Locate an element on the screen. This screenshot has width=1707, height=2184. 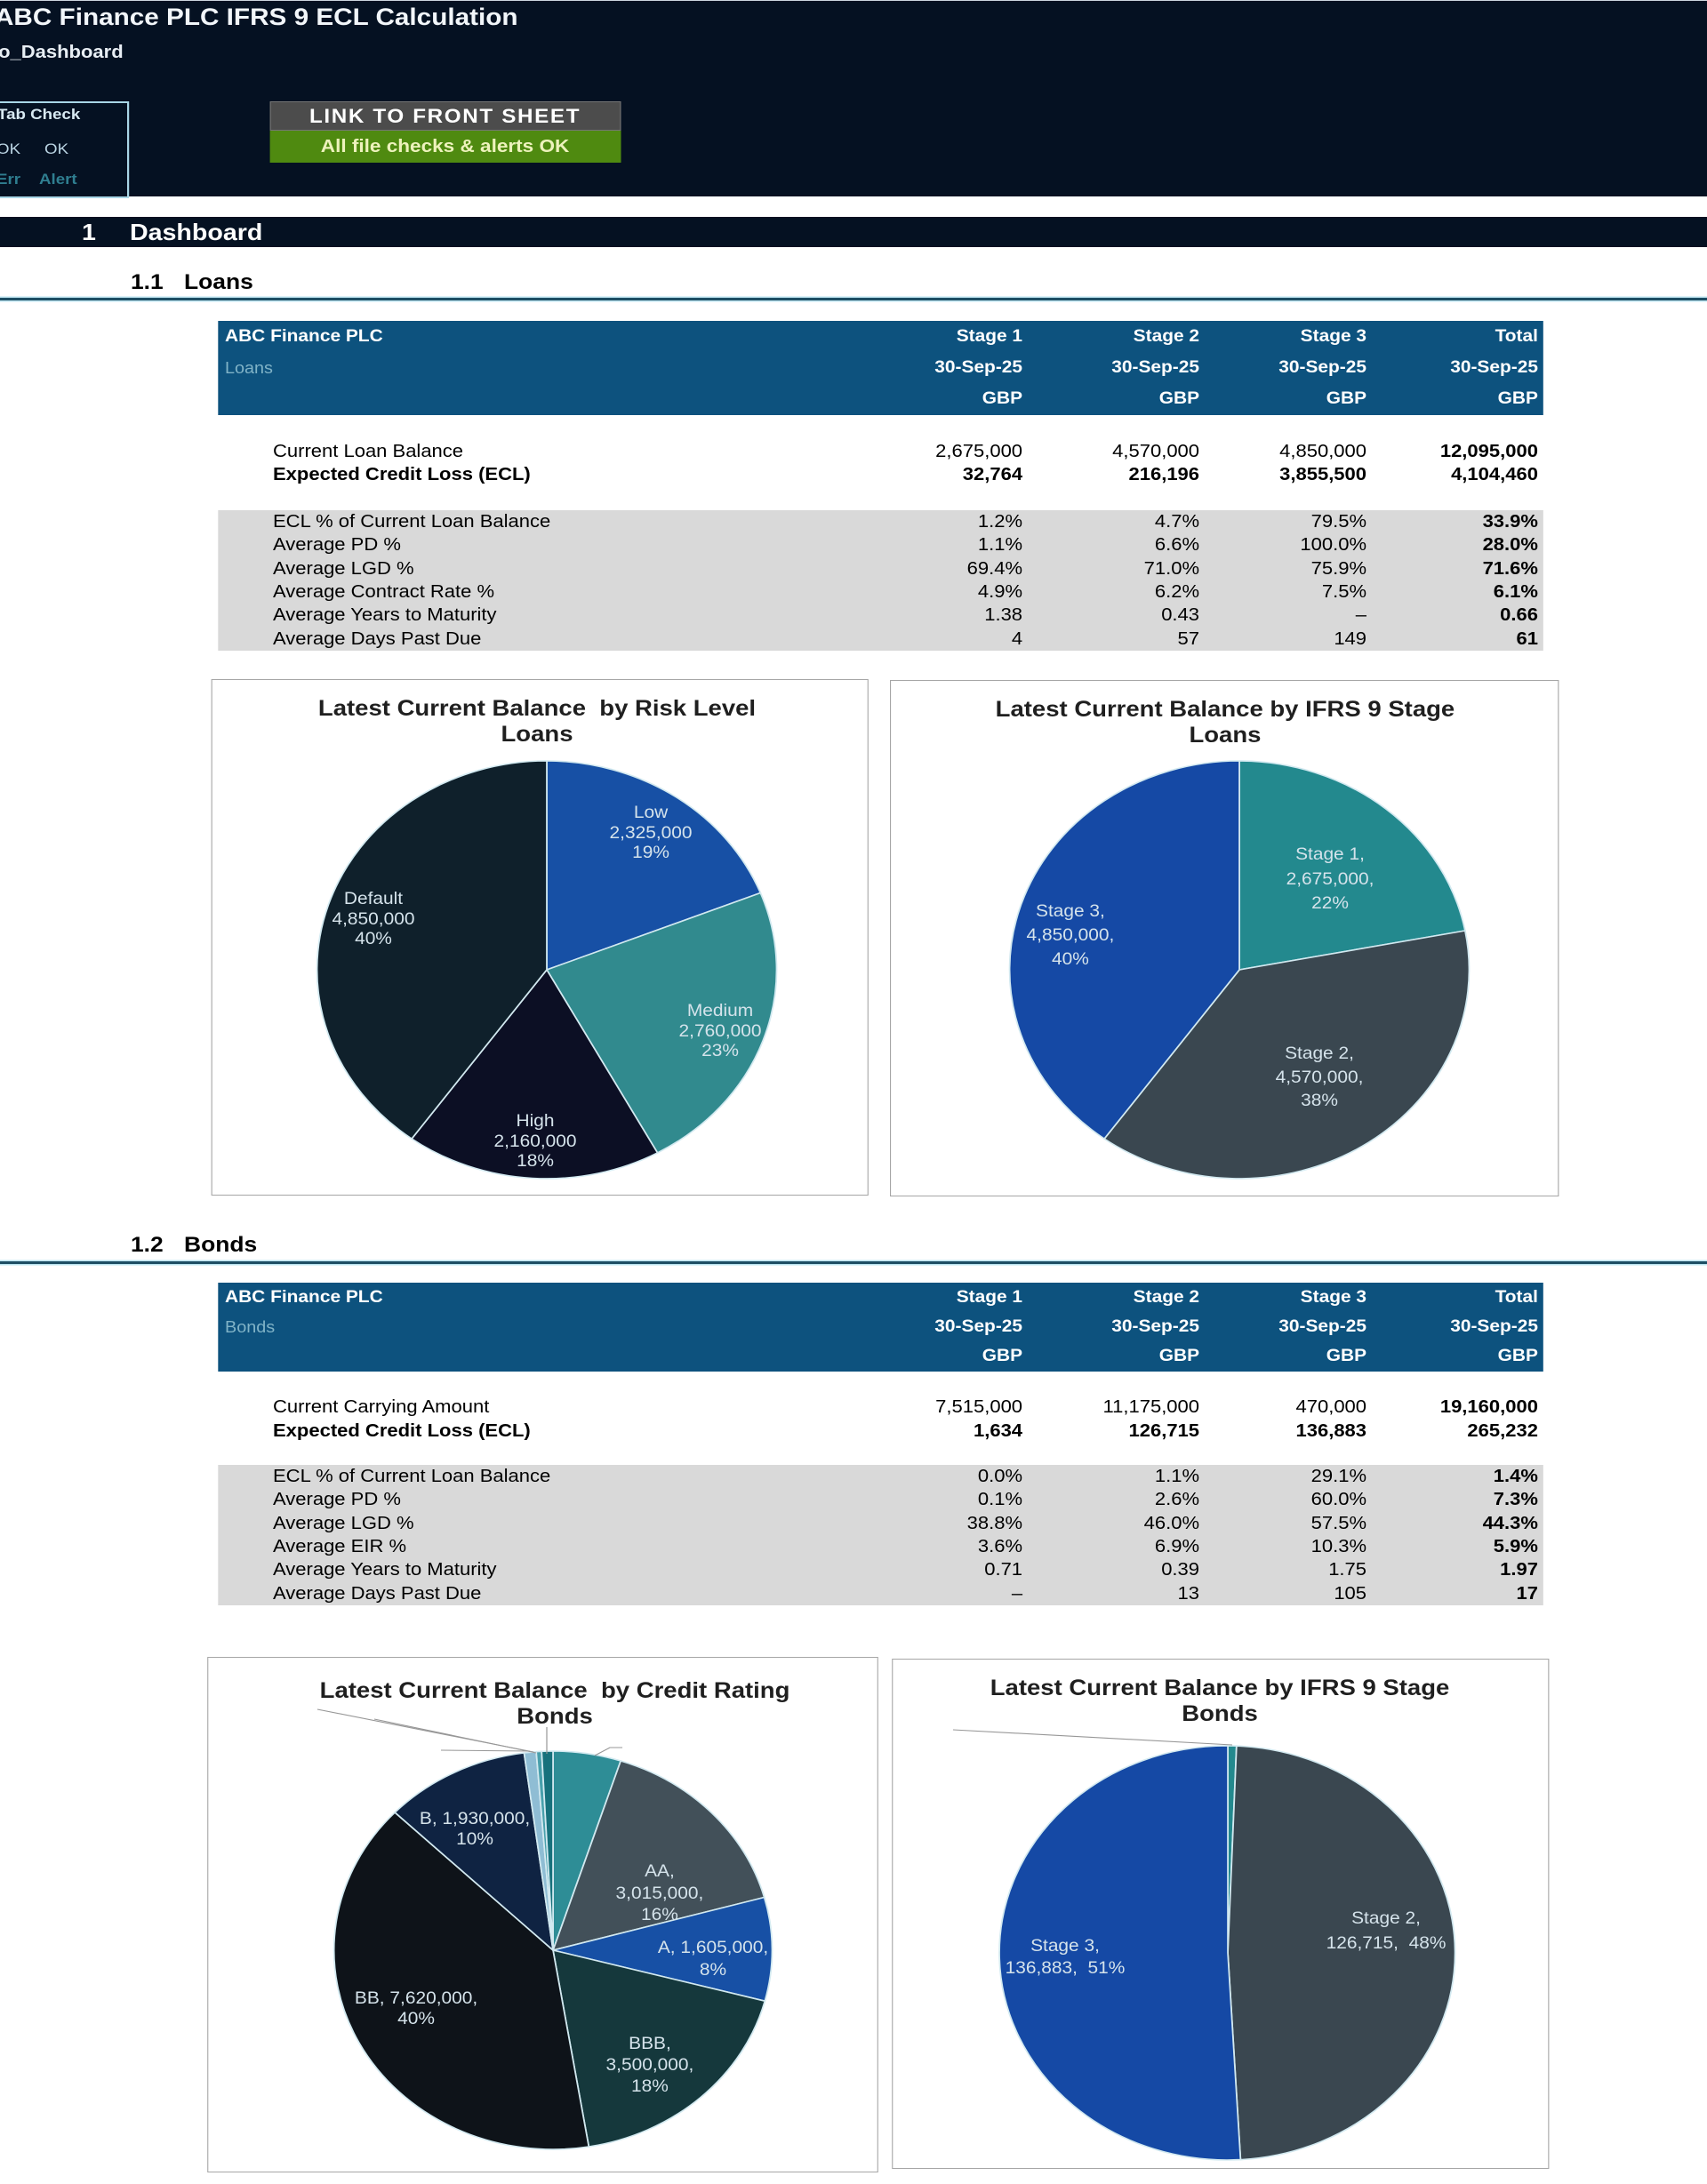
svg-text: 19% is located at coordinates (650, 853).